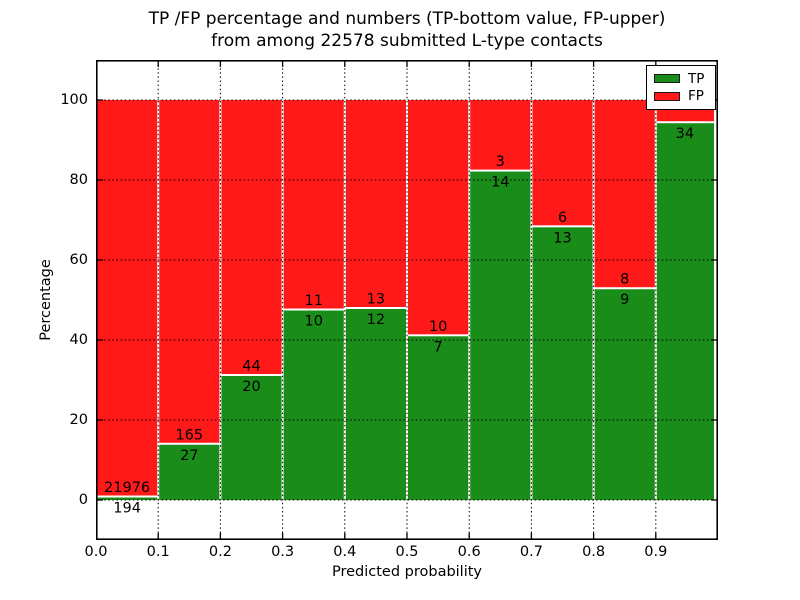  What do you see at coordinates (681, 79) in the screenshot?
I see `legend-item-tp: TP` at bounding box center [681, 79].